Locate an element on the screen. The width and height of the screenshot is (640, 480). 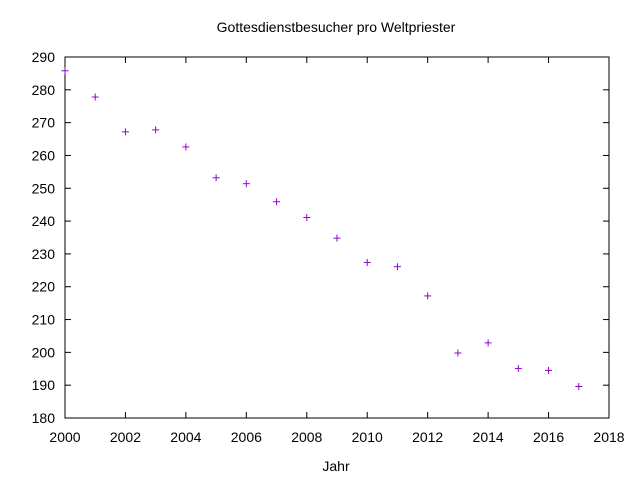
y-tick-label: 250 is located at coordinates (44, 188).